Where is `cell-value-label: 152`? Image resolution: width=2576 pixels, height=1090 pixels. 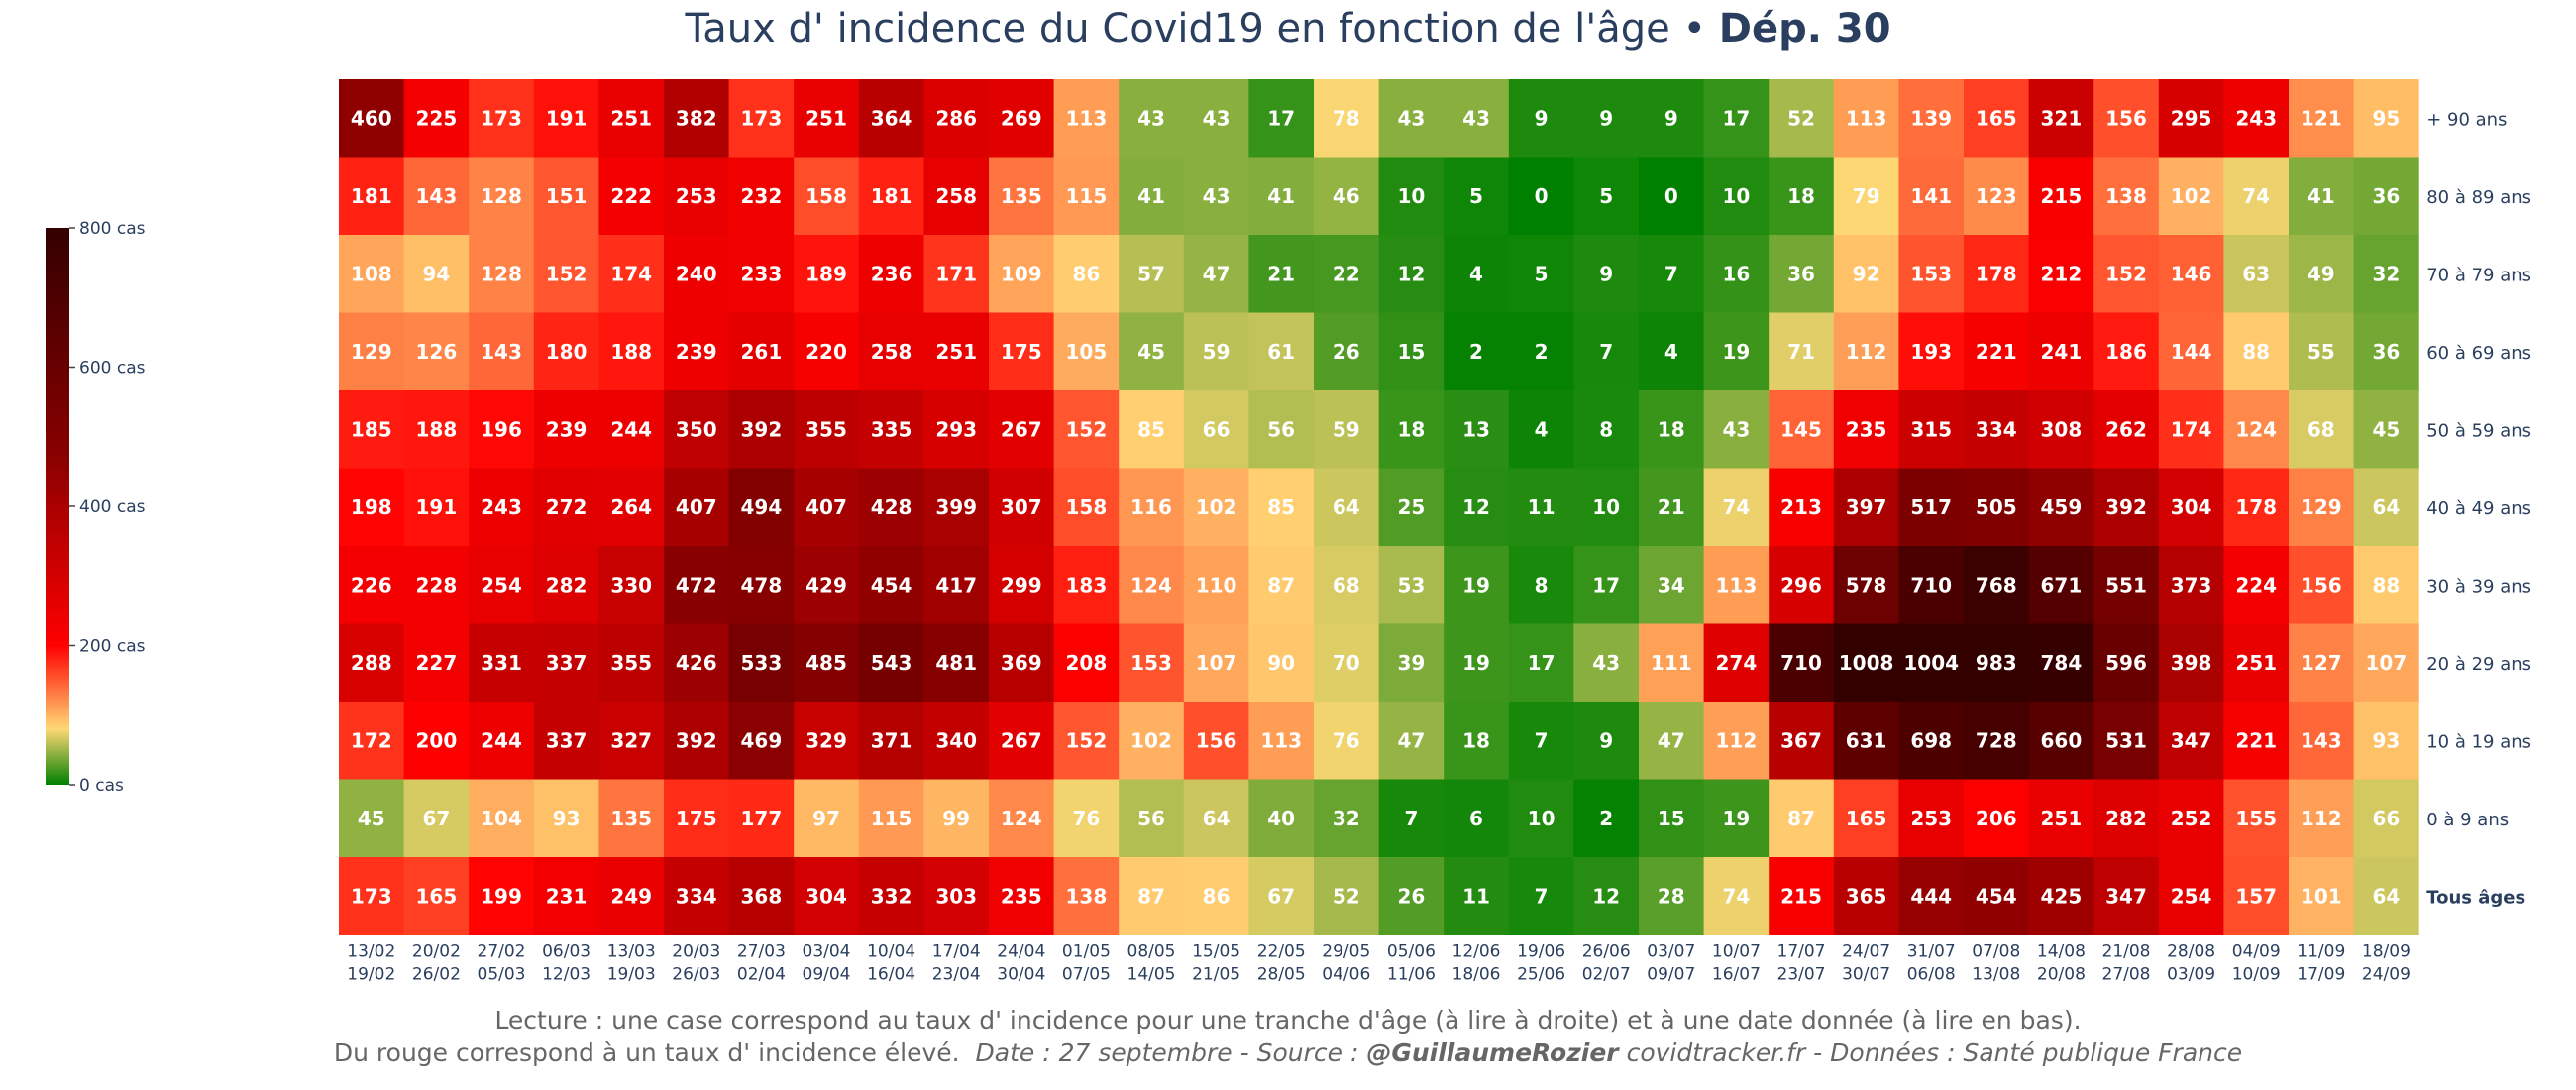 cell-value-label: 152 is located at coordinates (1087, 429).